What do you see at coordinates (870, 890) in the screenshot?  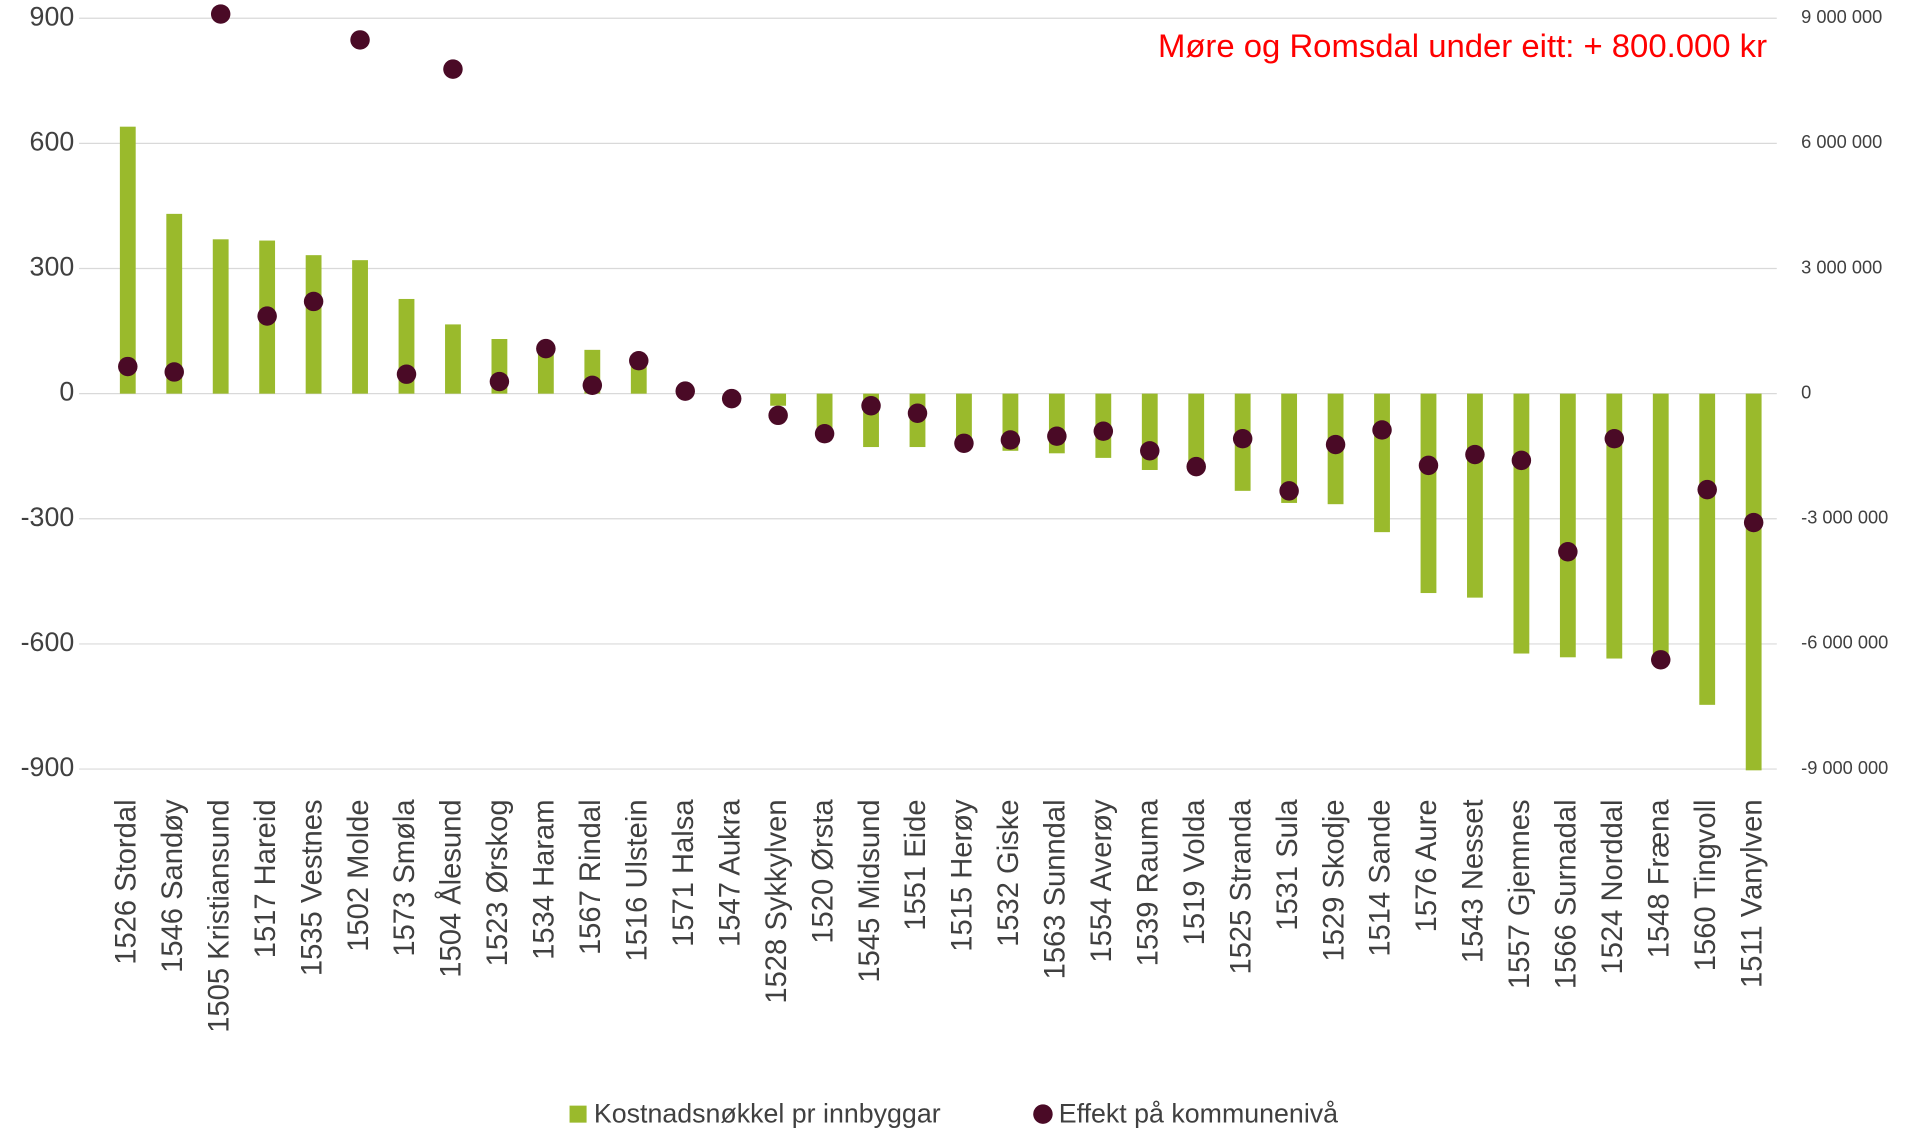 I see `x-tick-label: 1545 Midsund` at bounding box center [870, 890].